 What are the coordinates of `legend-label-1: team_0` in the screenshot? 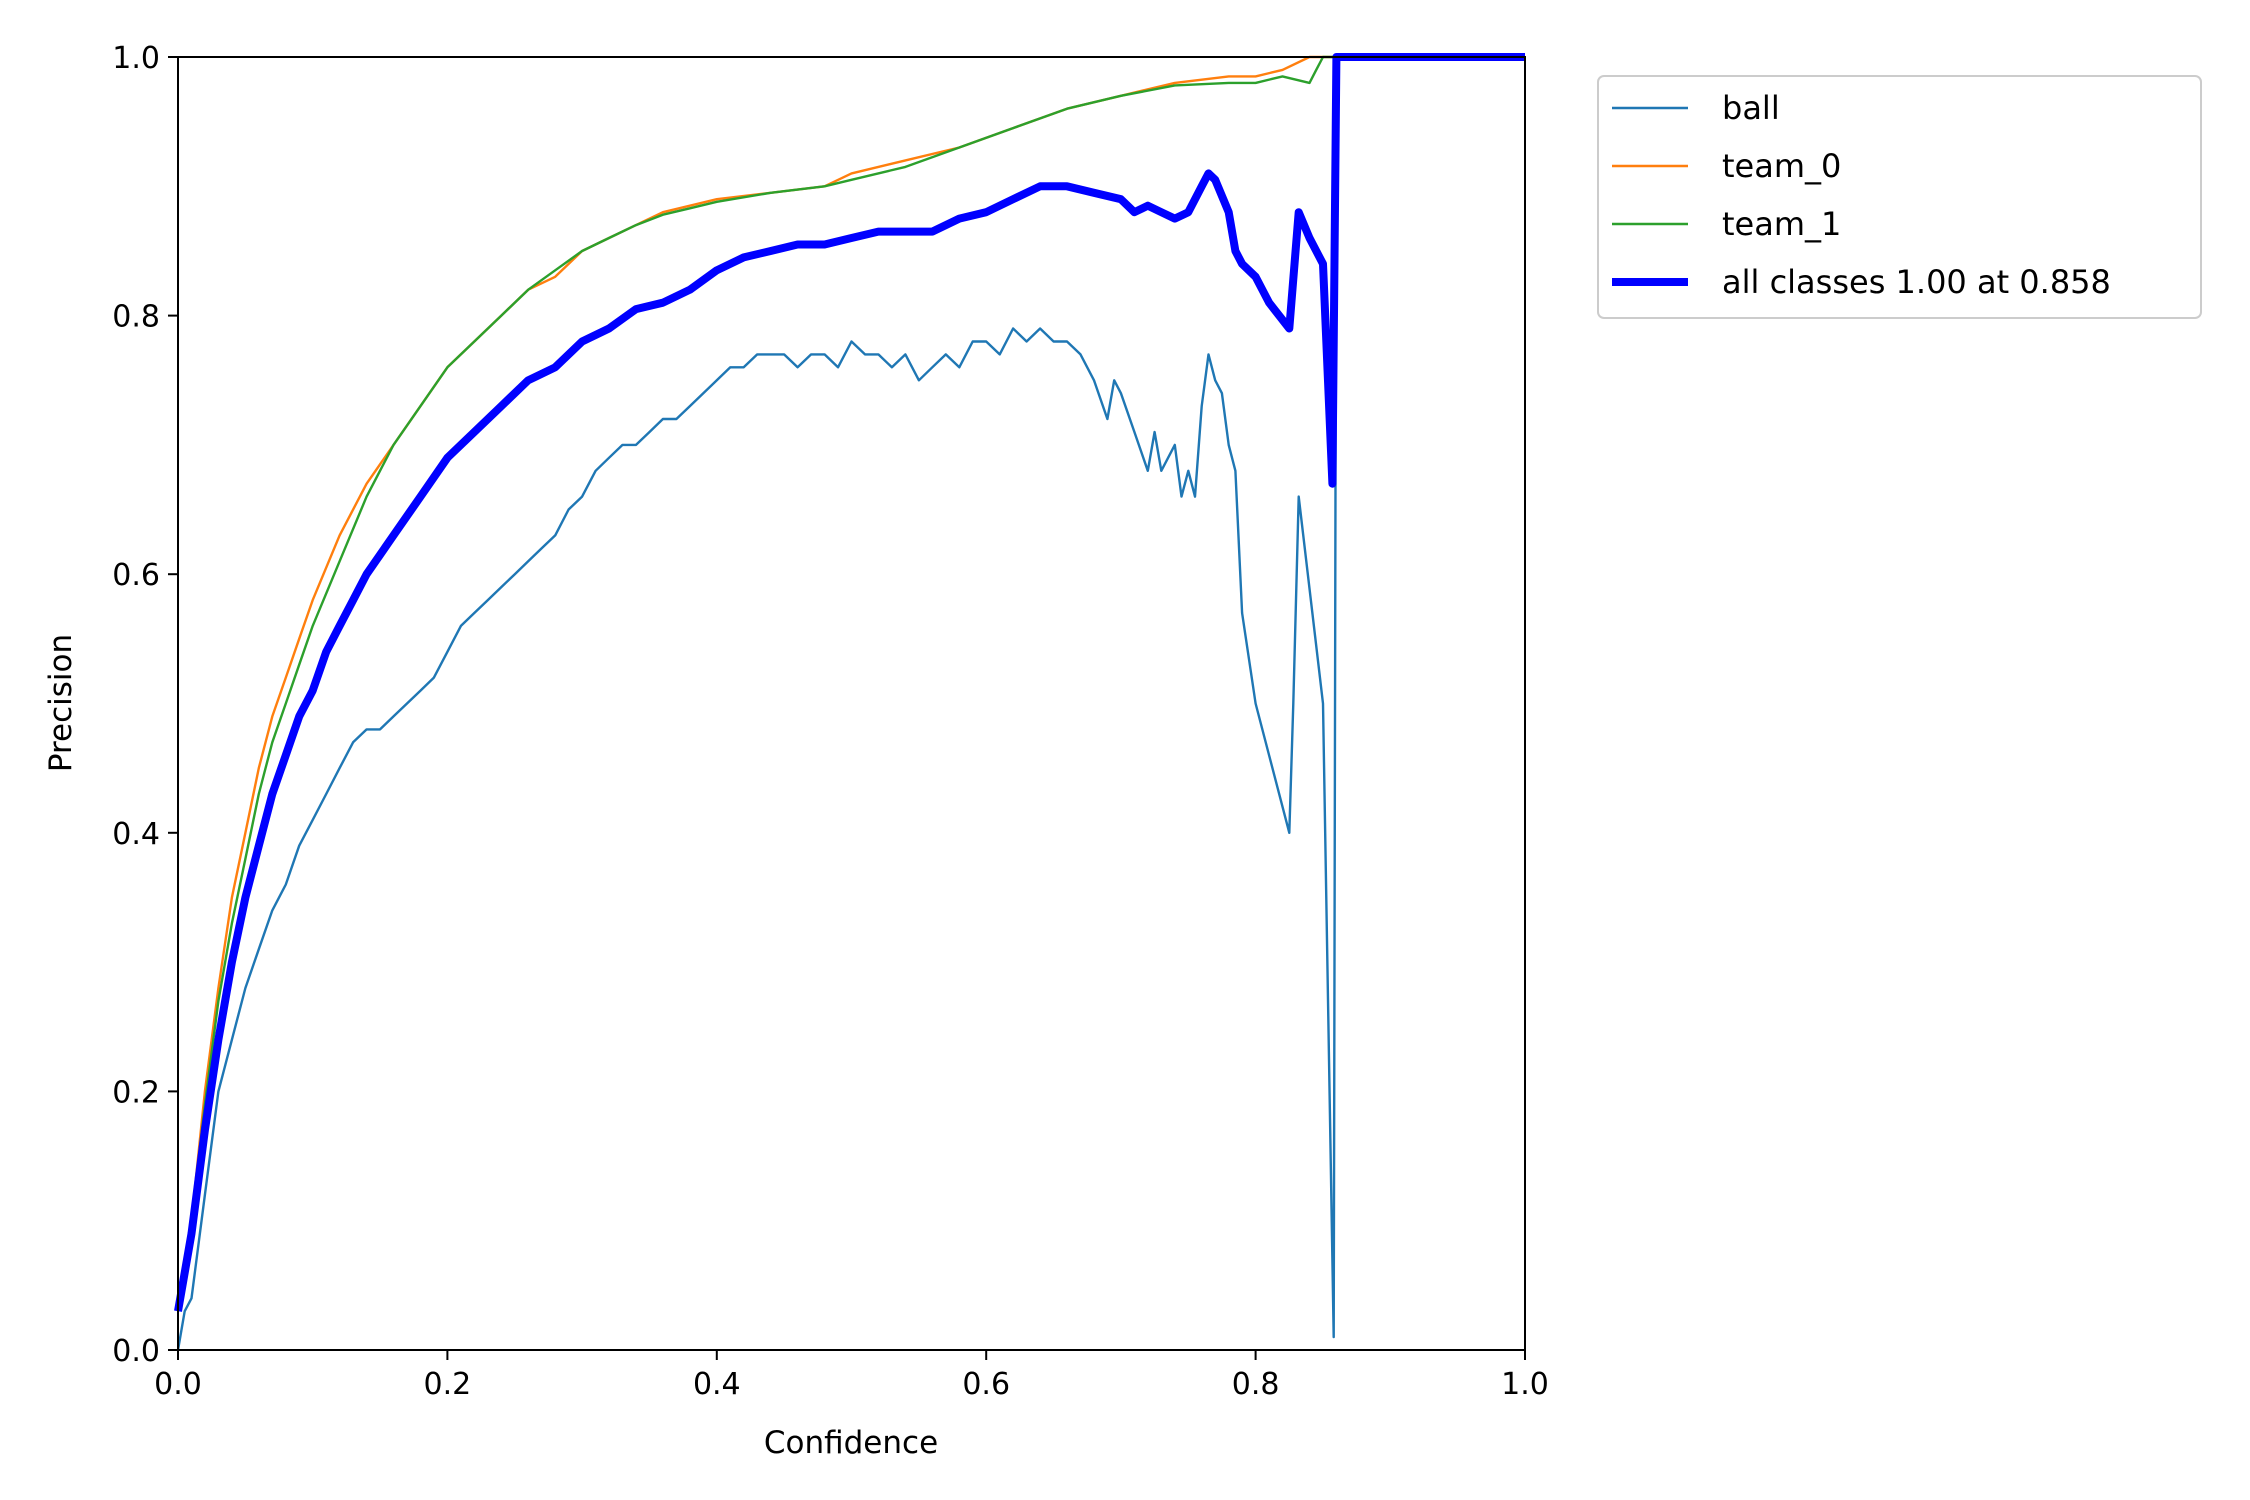 It's located at (1781, 166).